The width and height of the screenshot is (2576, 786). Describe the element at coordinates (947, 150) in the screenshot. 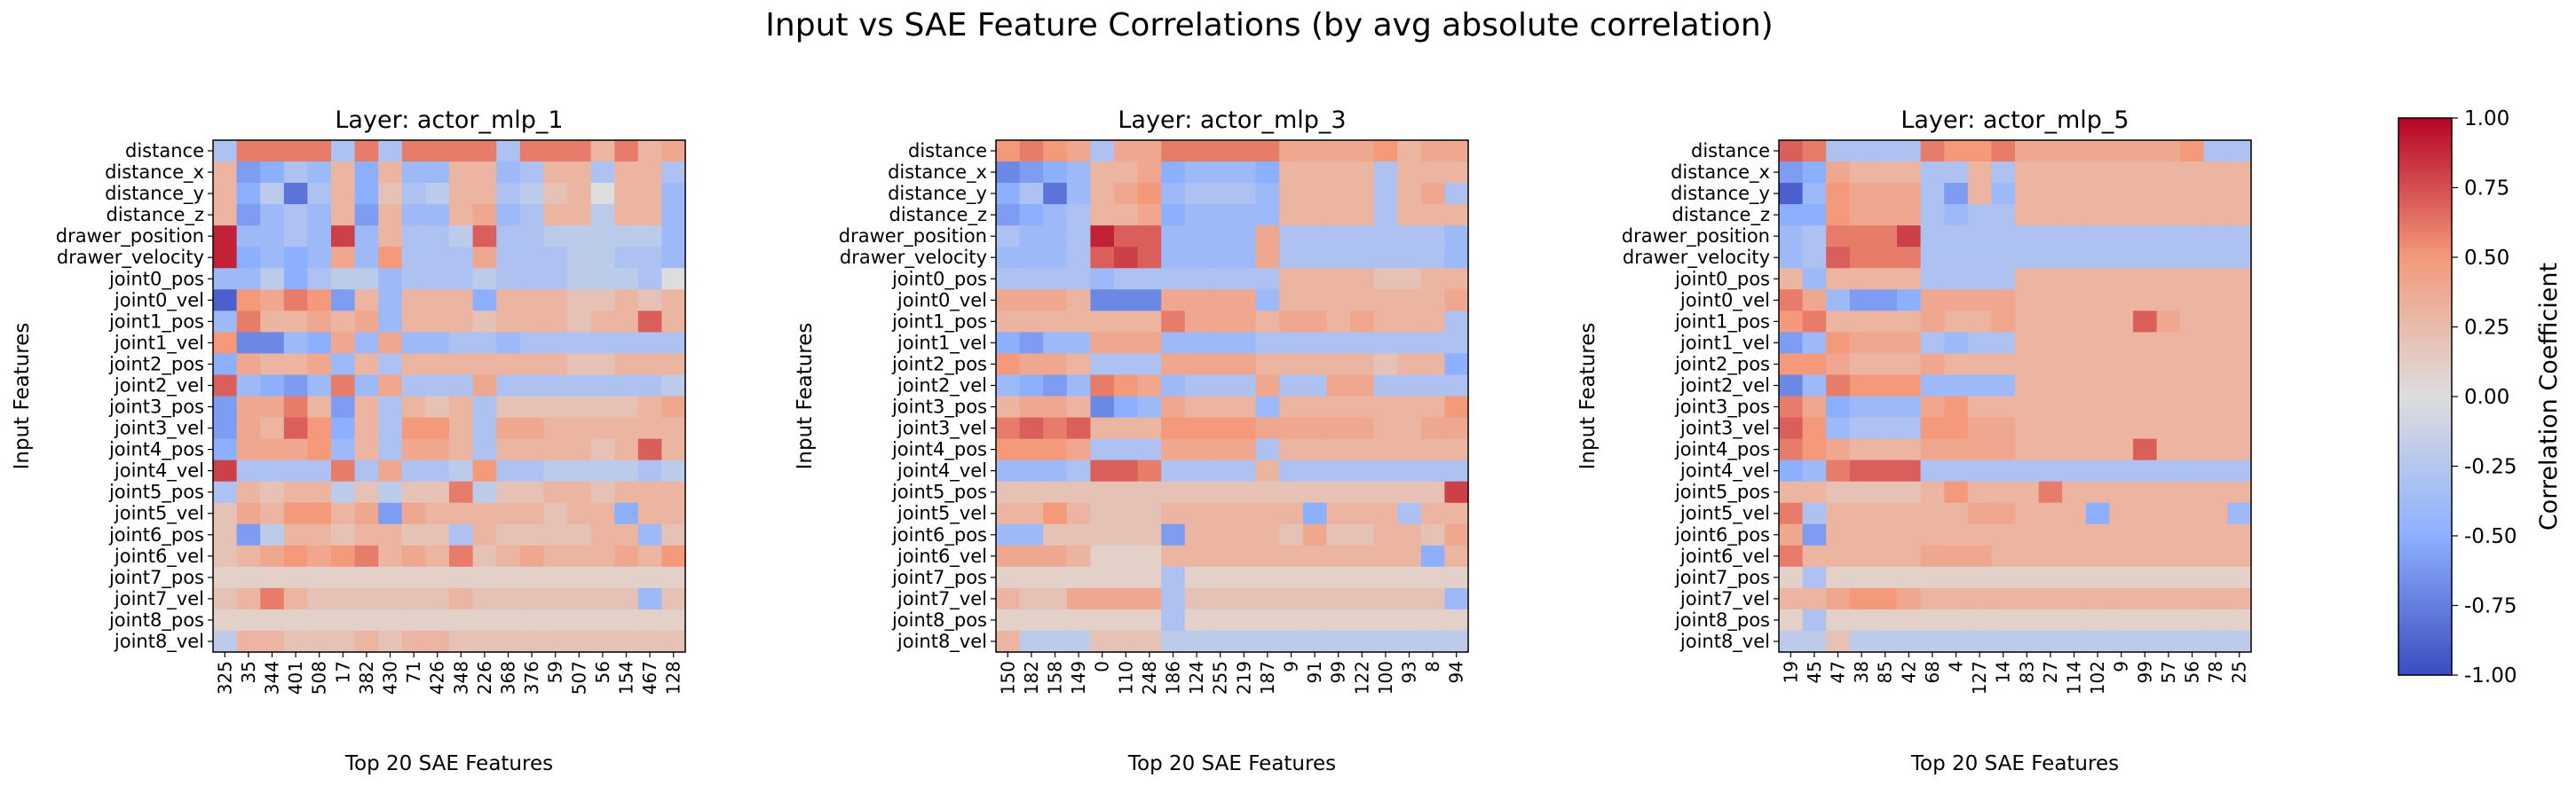

I see `y-tick-label: distance` at that location.